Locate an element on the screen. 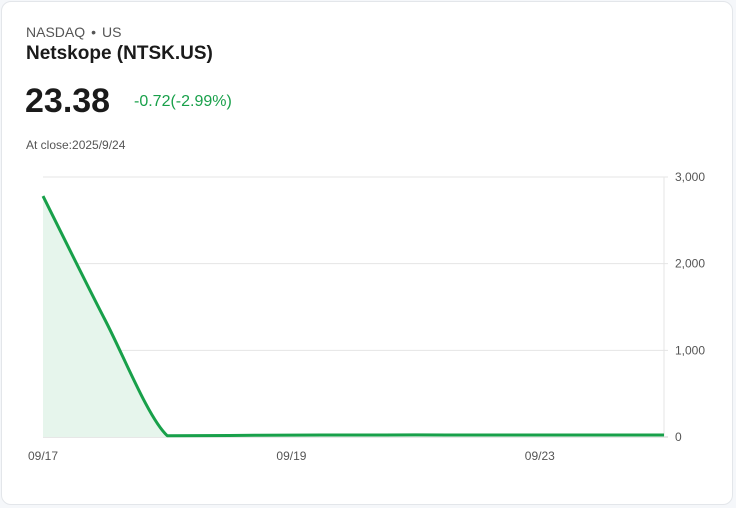 The width and height of the screenshot is (736, 508). y-tick-label: 0 is located at coordinates (678, 437).